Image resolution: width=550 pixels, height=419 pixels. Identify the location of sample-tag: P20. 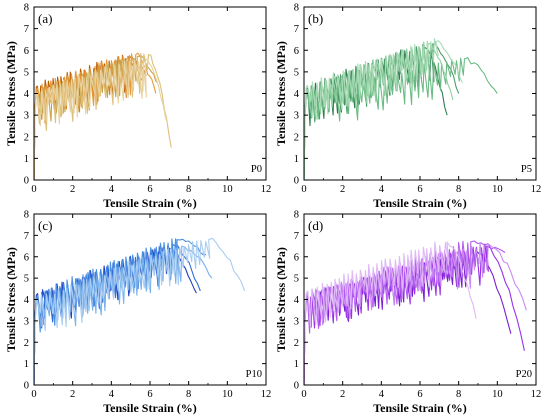
(524, 374).